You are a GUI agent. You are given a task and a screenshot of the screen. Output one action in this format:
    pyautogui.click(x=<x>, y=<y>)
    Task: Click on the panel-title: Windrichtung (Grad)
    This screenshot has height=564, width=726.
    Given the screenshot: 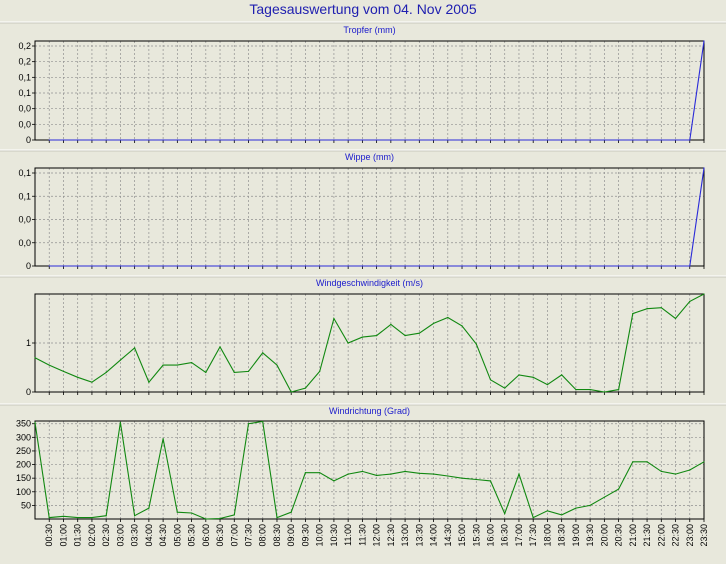 What is the action you would take?
    pyautogui.click(x=369, y=411)
    